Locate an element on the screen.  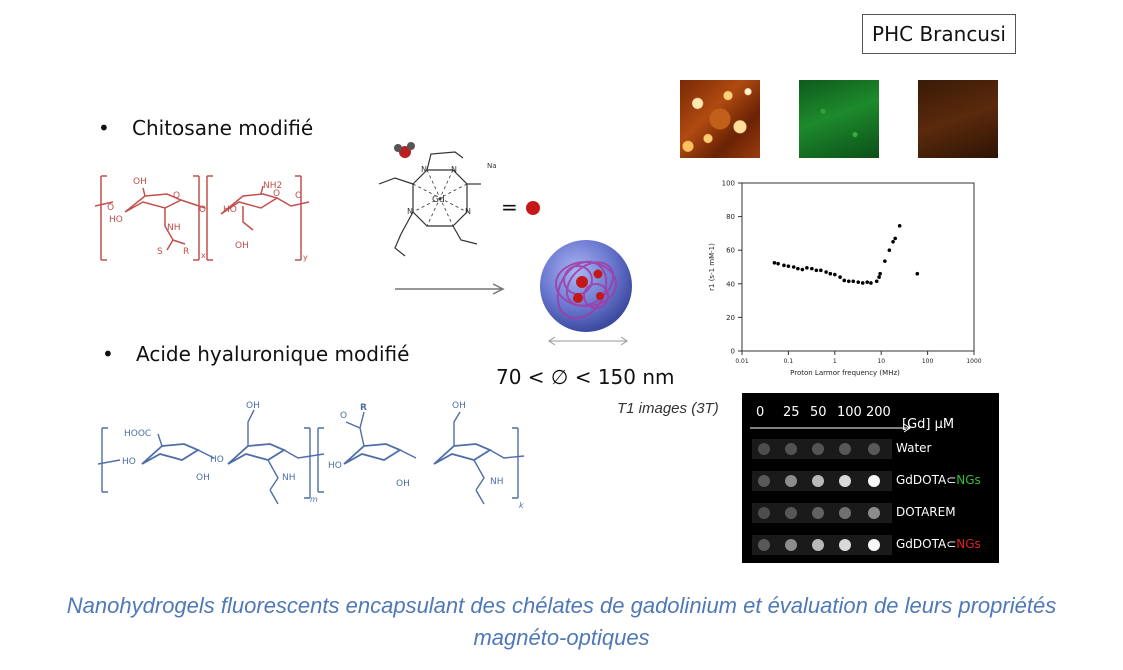
mri-concentration-label: 100 is located at coordinates (849, 412).